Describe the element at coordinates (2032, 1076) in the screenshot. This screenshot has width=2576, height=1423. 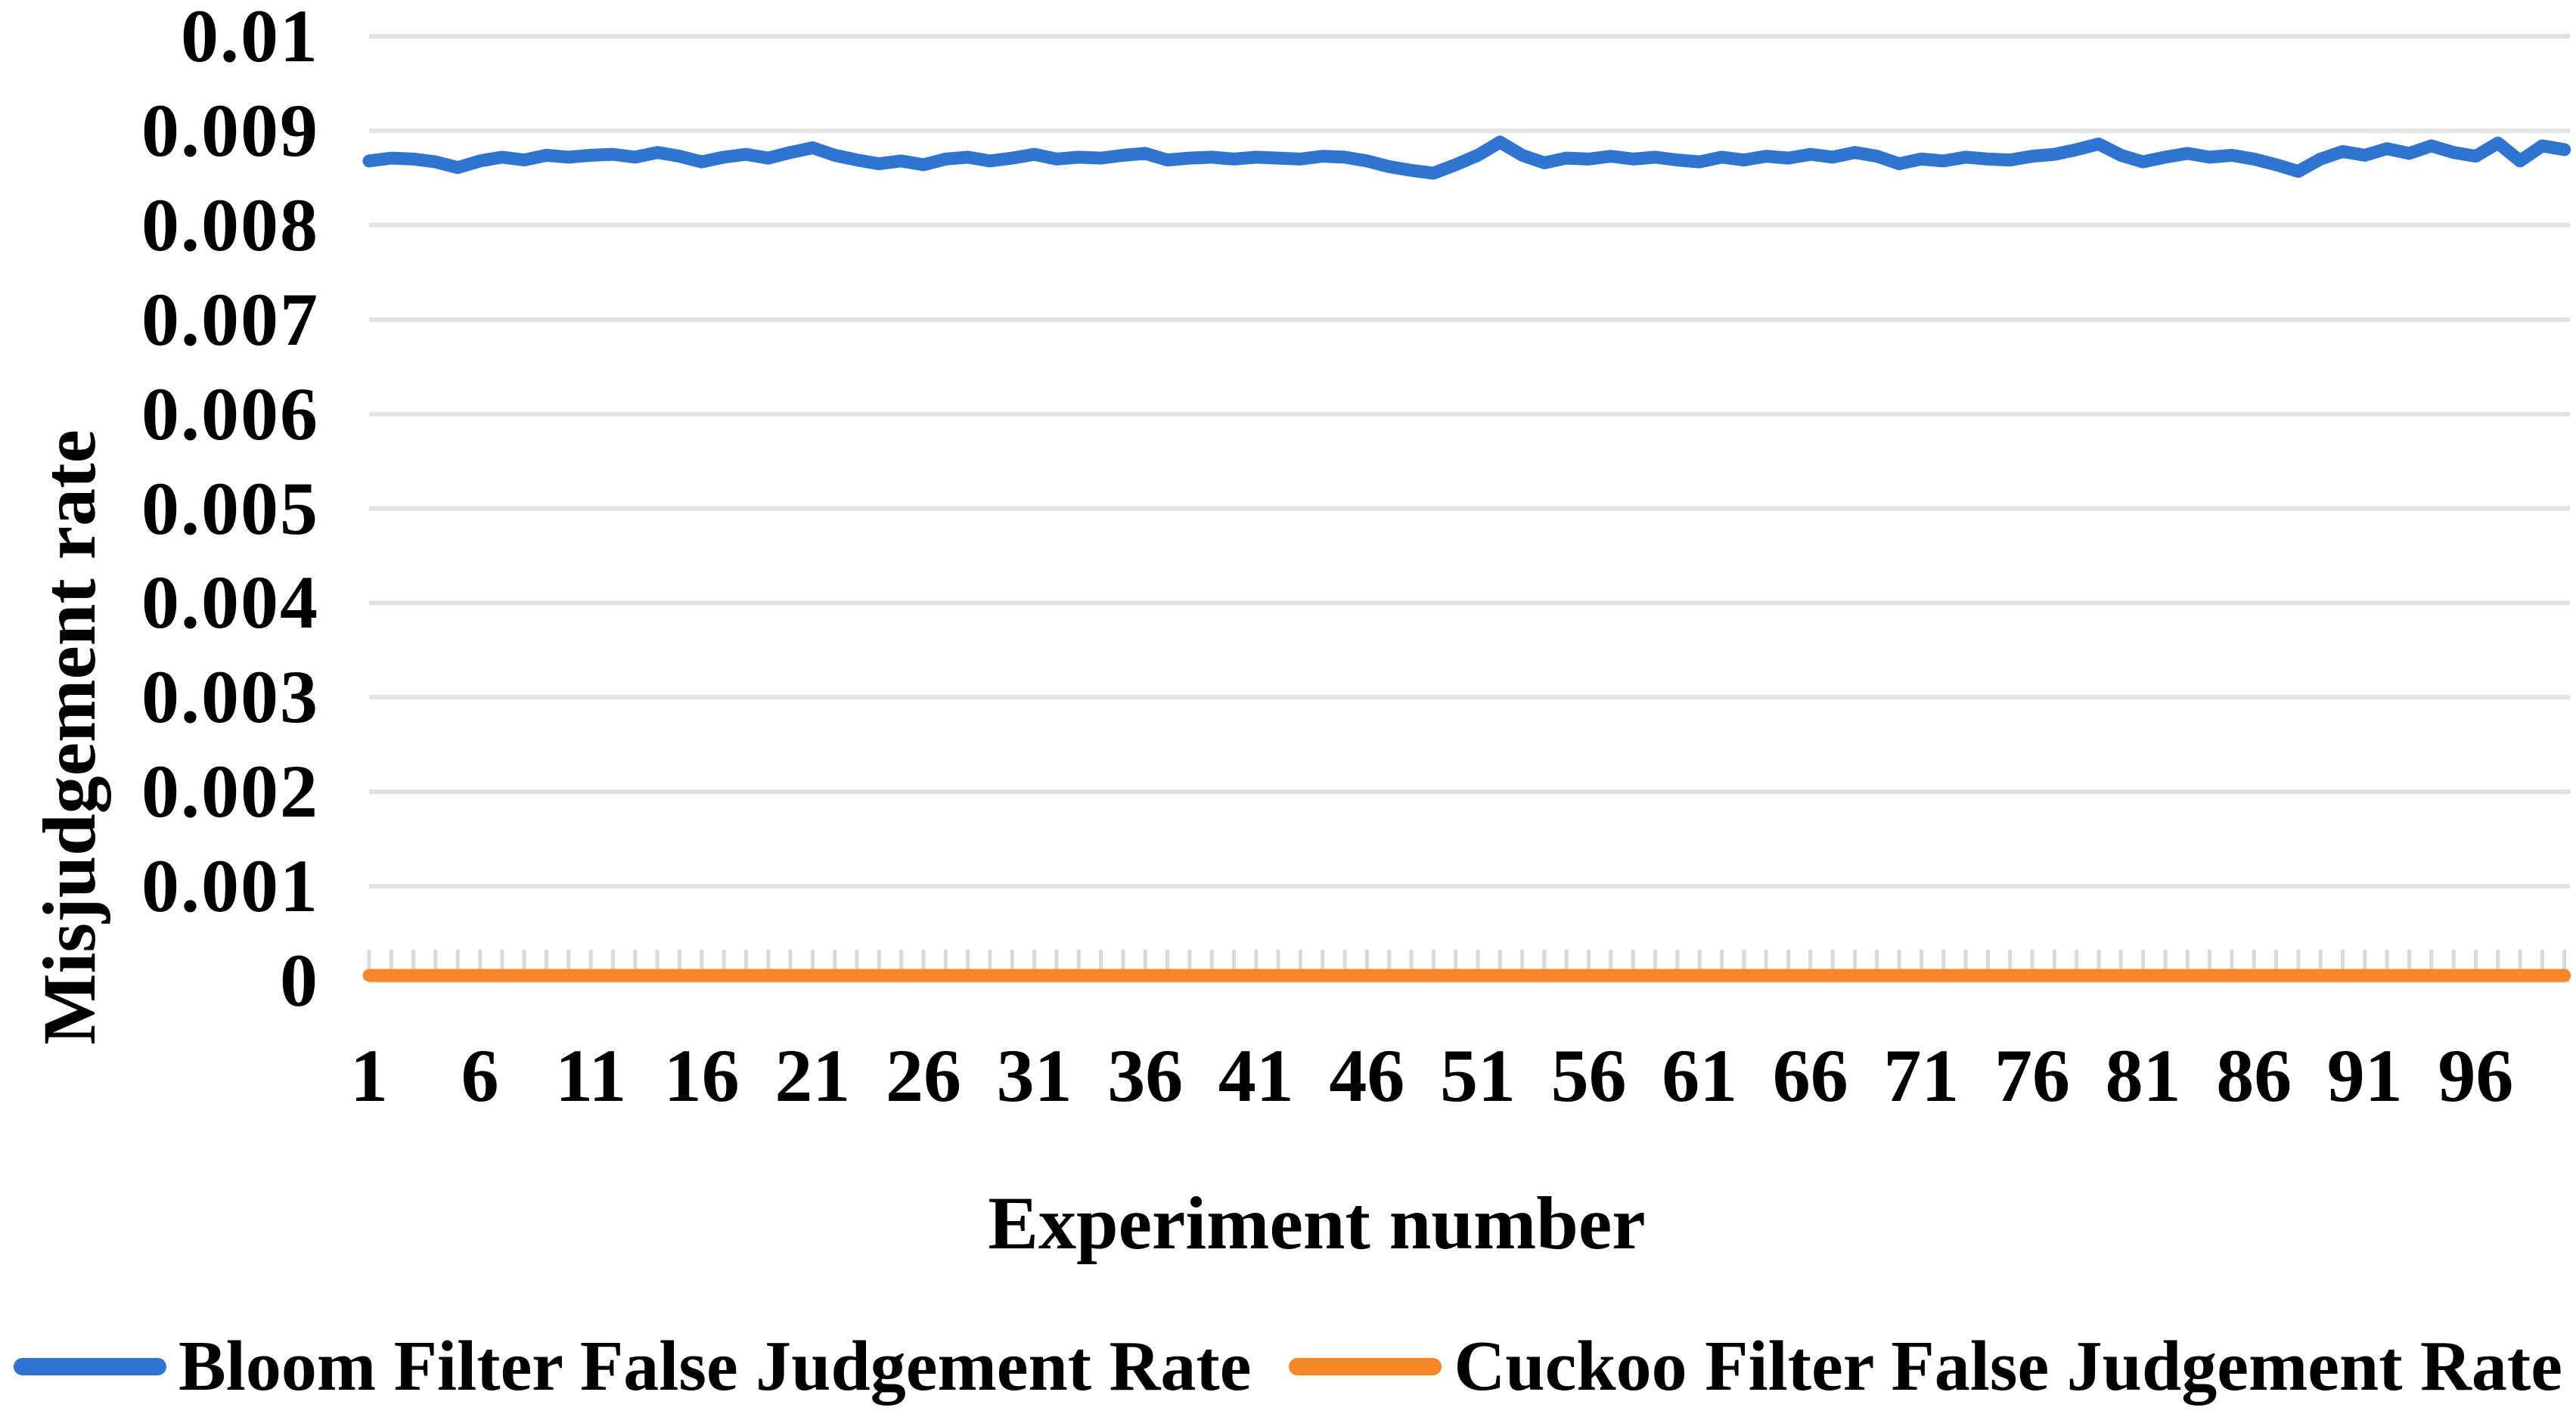
I see `x-tick-label: 76` at that location.